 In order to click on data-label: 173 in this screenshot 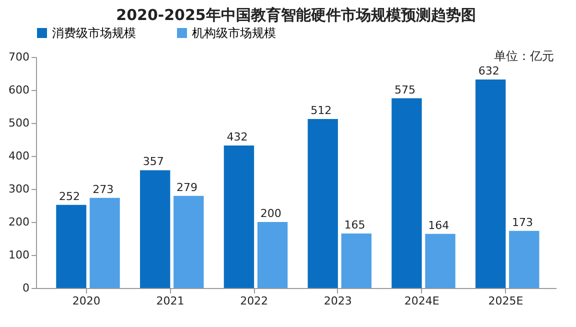, I will do `click(522, 222)`.